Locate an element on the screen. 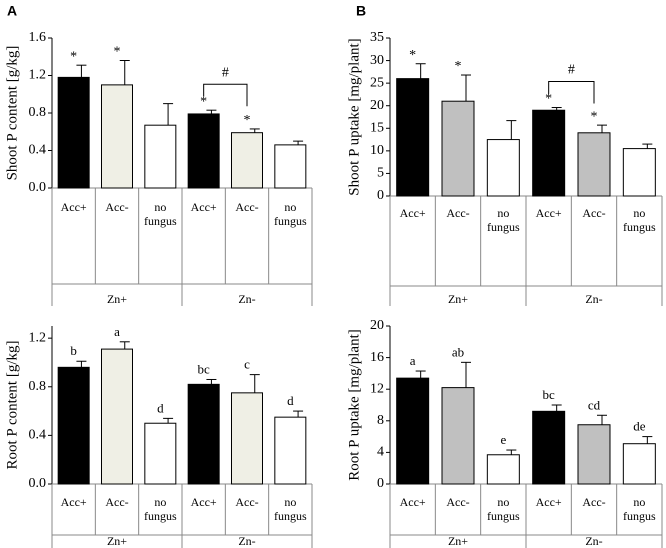  y-axis-label: Root P uptake [mg/plant] is located at coordinates (354, 405).